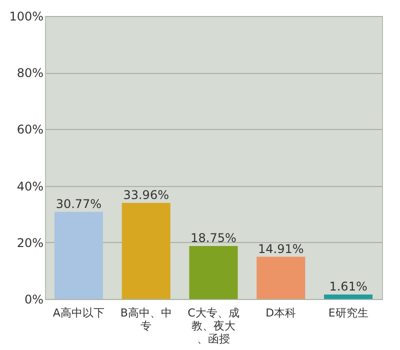 The width and height of the screenshot is (400, 350). Describe the element at coordinates (30, 129) in the screenshot. I see `y-tick-label: 60%` at that location.